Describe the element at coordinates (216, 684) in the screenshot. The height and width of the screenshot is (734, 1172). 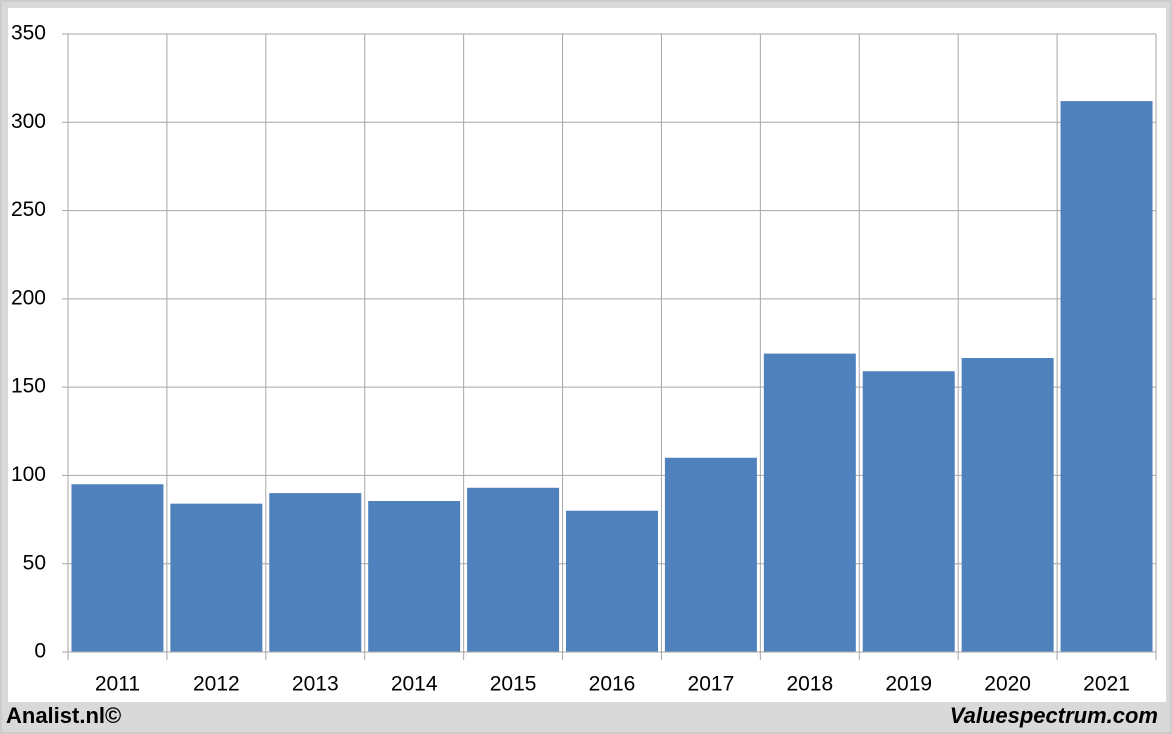
I see `x-tick-label: 2012` at that location.